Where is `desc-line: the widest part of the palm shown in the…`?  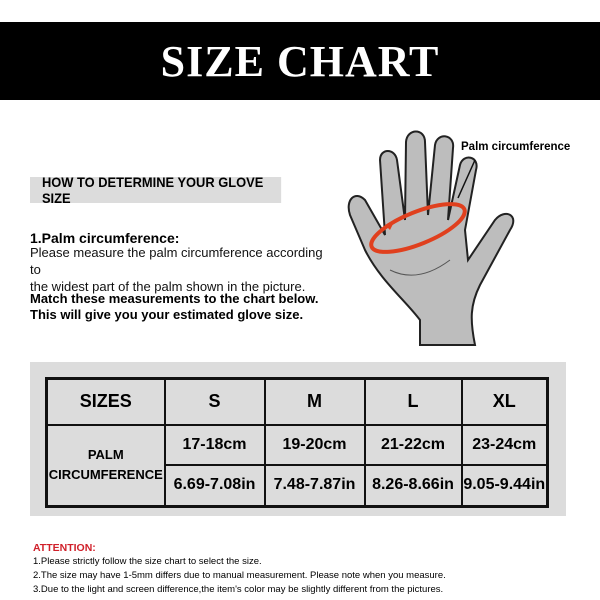 desc-line: the widest part of the palm shown in the… is located at coordinates (168, 286).